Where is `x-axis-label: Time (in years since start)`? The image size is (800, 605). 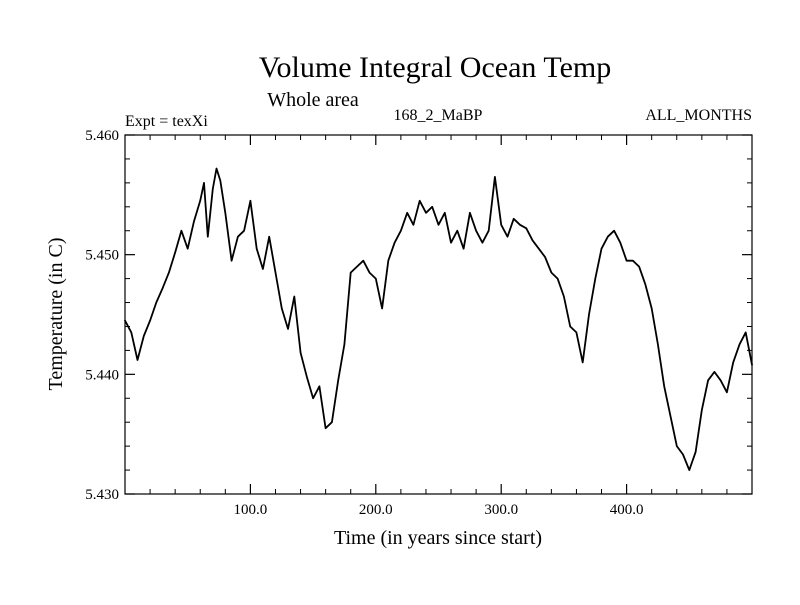
x-axis-label: Time (in years since start) is located at coordinates (438, 538).